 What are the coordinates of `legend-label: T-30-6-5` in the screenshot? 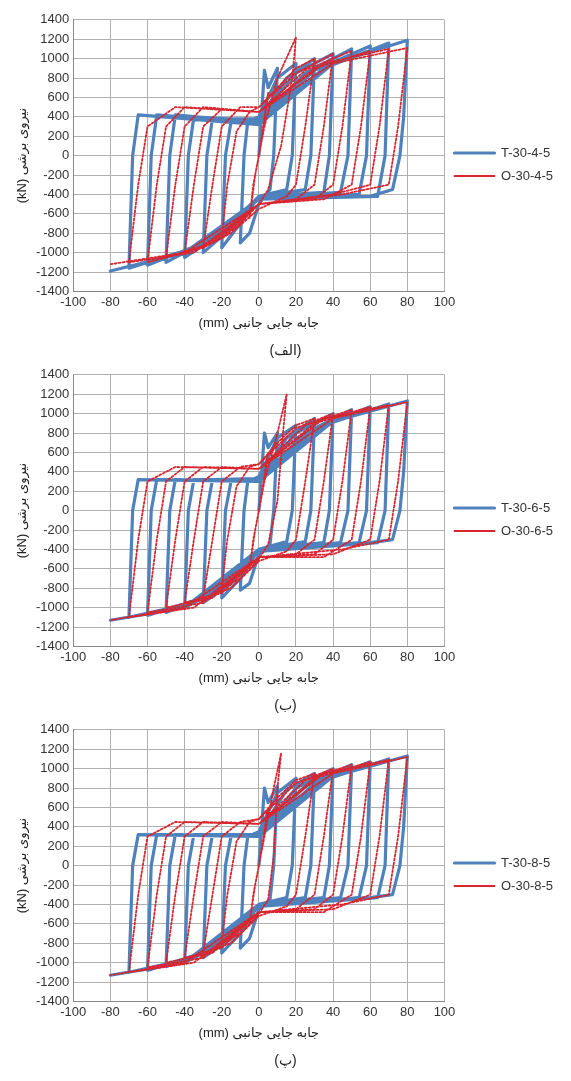 It's located at (525, 507).